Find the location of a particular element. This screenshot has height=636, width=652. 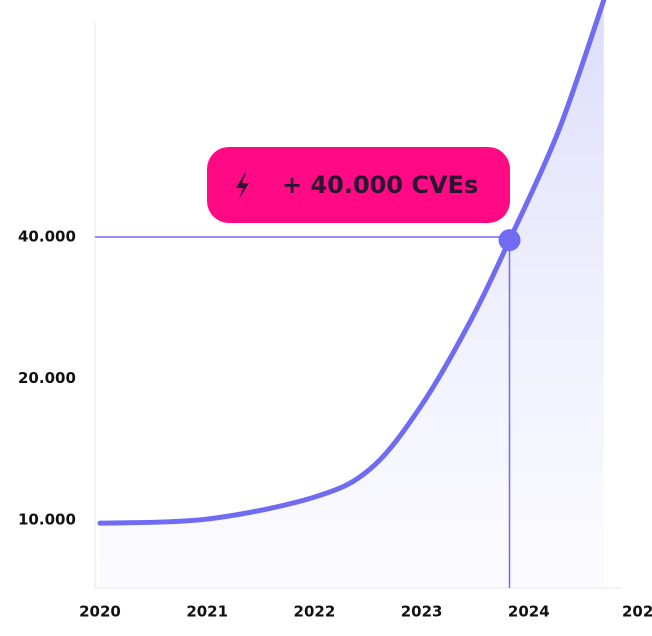

y-tick-label: 10.000 is located at coordinates (47, 520).